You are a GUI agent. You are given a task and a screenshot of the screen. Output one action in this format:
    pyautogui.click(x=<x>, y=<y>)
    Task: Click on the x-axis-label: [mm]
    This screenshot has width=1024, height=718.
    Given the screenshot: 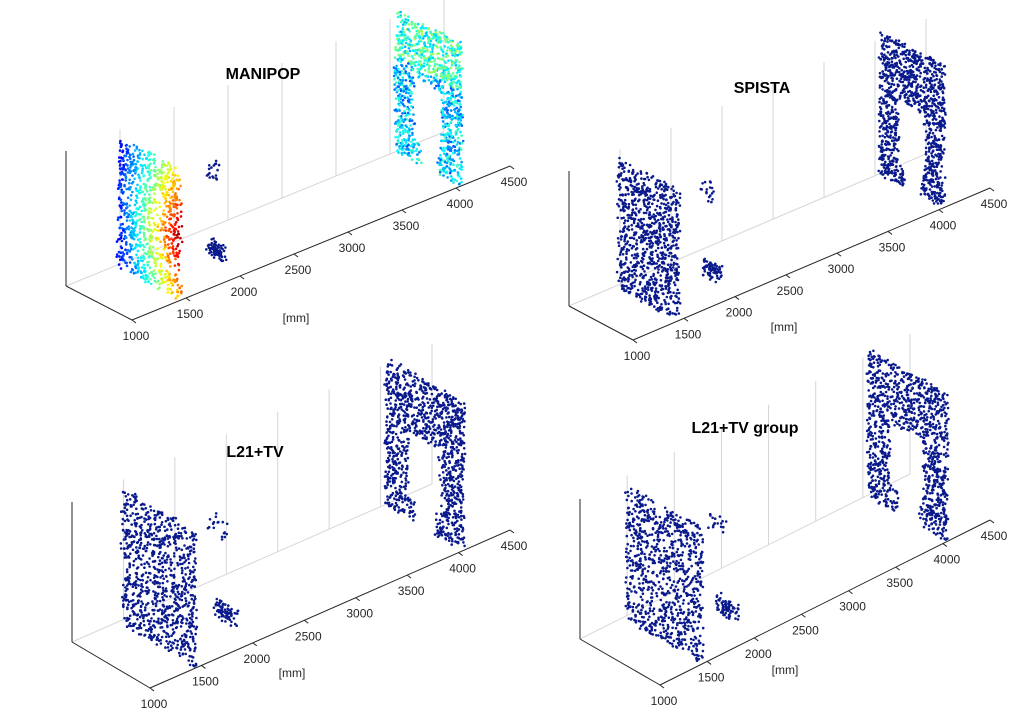 What is the action you would take?
    pyautogui.click(x=292, y=673)
    